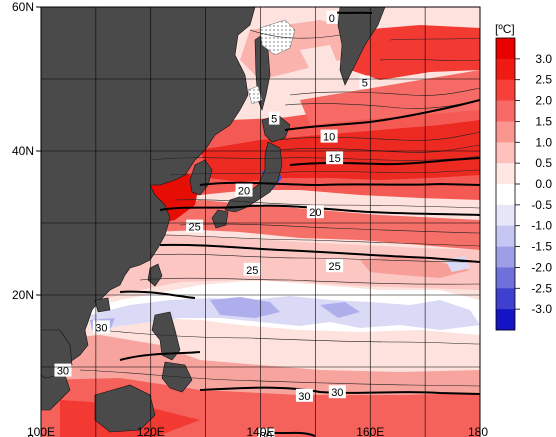 The image size is (556, 437). What do you see at coordinates (505, 29) in the screenshot?
I see `colorbar-unit-label: [ºC]` at bounding box center [505, 29].